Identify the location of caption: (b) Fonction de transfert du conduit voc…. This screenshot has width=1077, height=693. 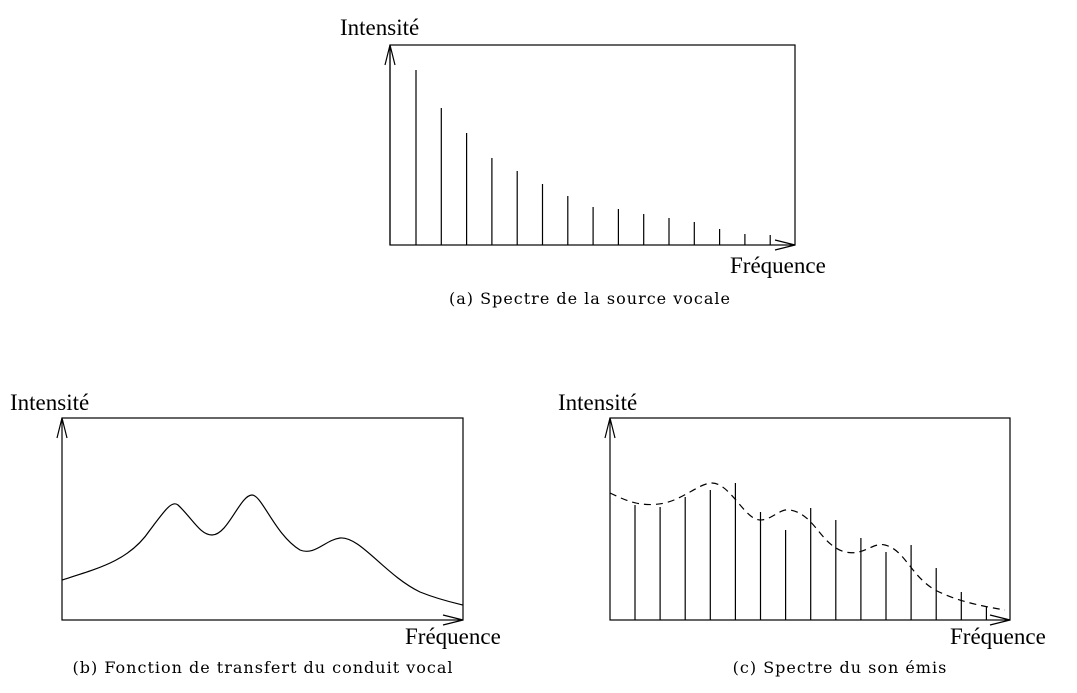
(263, 667).